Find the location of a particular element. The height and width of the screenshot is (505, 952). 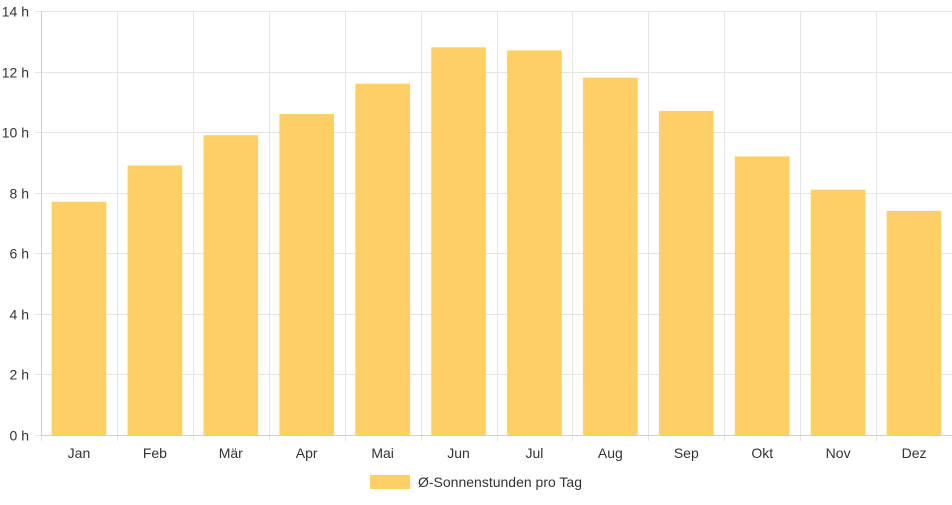

bar-dez is located at coordinates (914, 322).